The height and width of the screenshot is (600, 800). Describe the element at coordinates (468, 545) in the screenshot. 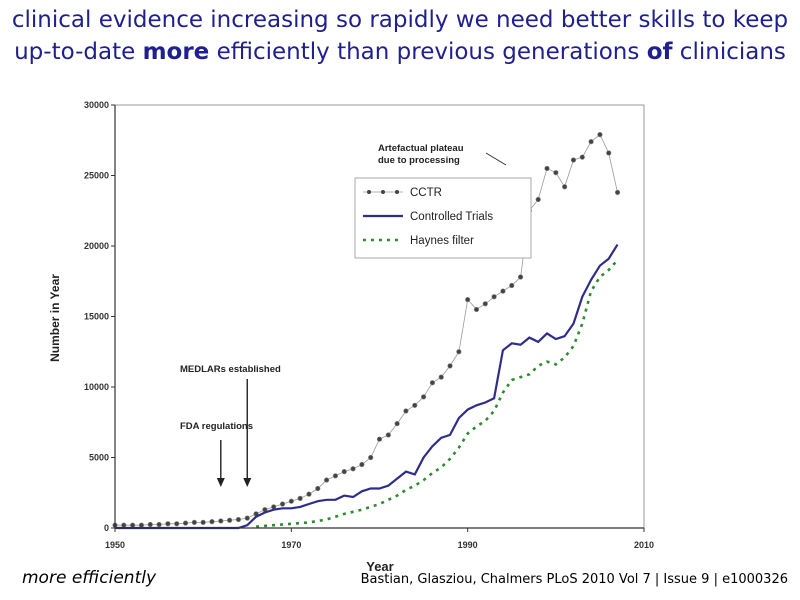

I see `x-tick-label: 1990` at that location.